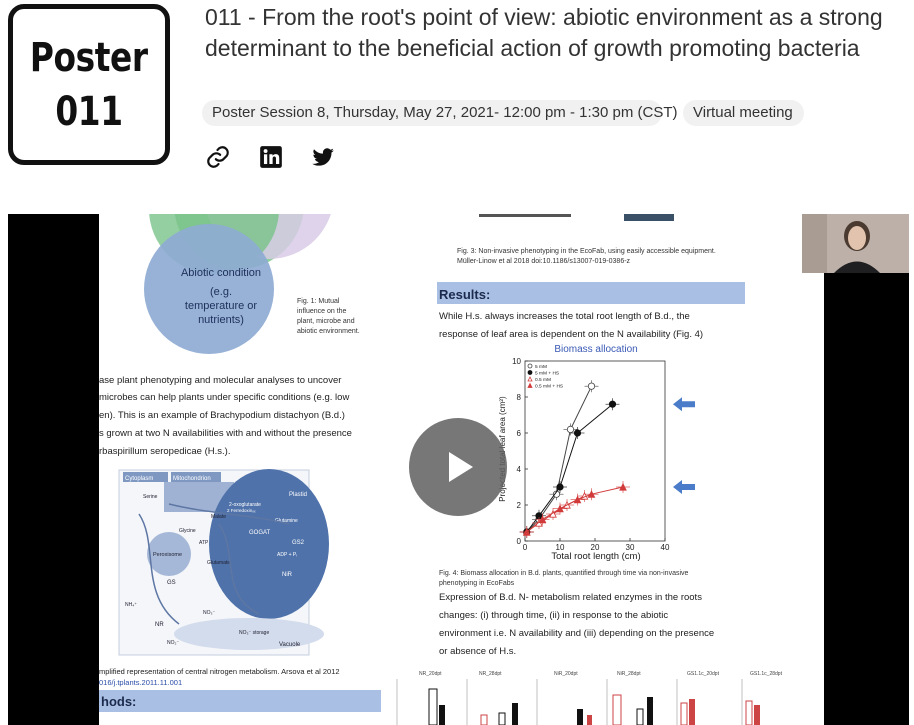 This screenshot has height=725, width=914. I want to click on play-button, so click(458, 467).